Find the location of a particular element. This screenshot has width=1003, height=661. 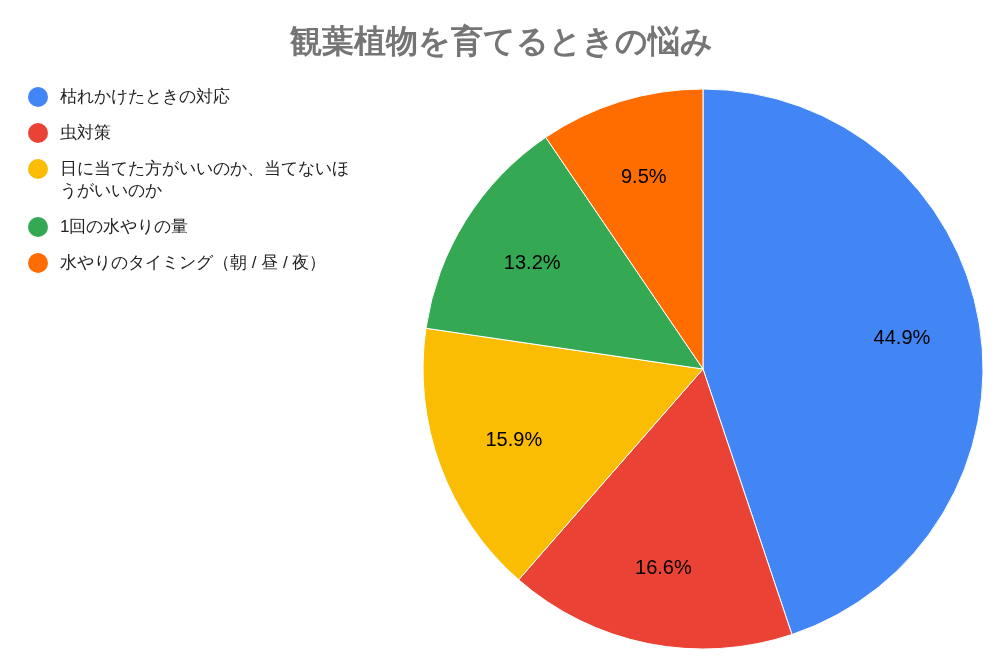

legend-label: 枯れかけたときの対応 is located at coordinates (145, 97).